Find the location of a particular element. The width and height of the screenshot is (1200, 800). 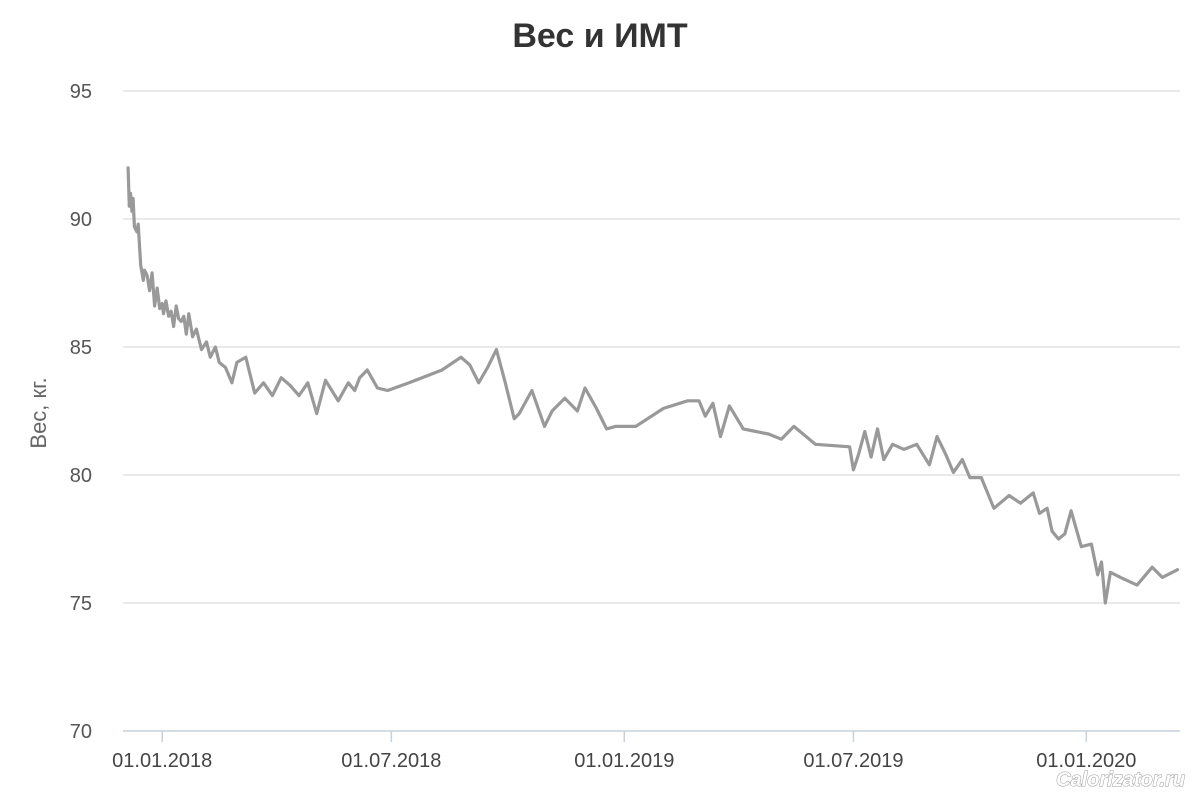

x-tick-label: 01.01.2019 is located at coordinates (624, 761).